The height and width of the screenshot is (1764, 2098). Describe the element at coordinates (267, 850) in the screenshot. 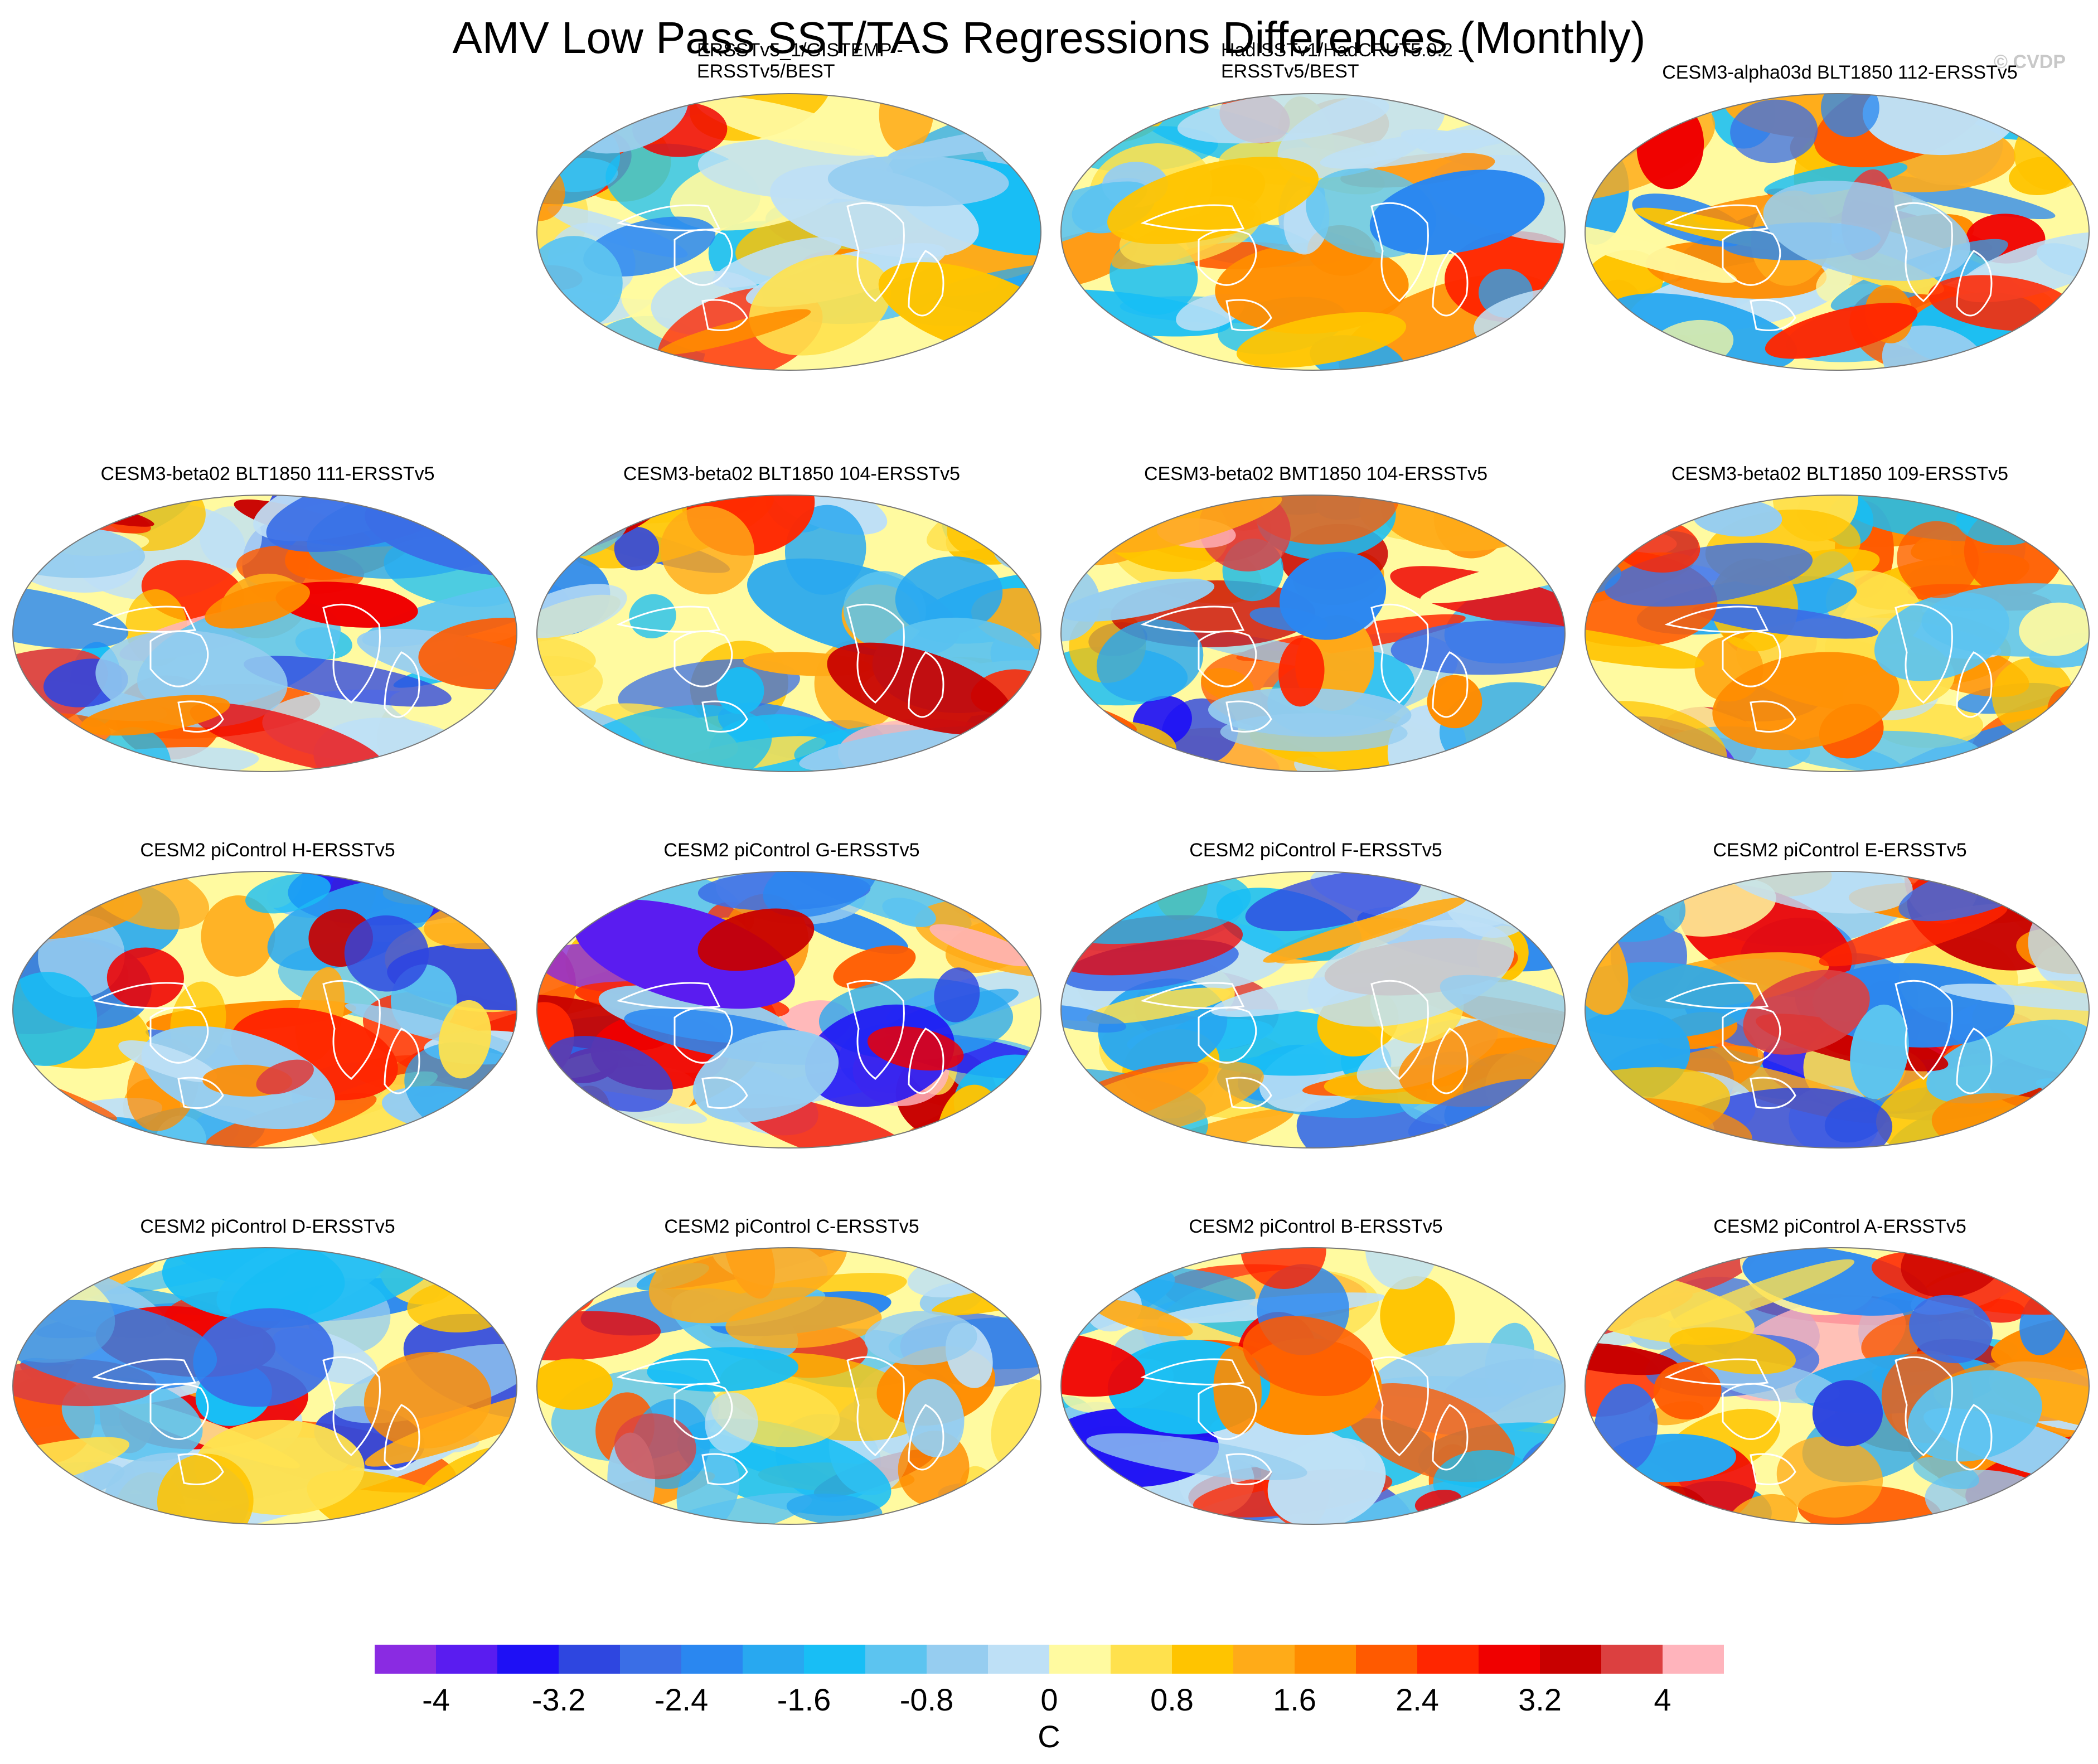

I see `panel-title: CESM2 piControl H-ERSSTv5` at that location.